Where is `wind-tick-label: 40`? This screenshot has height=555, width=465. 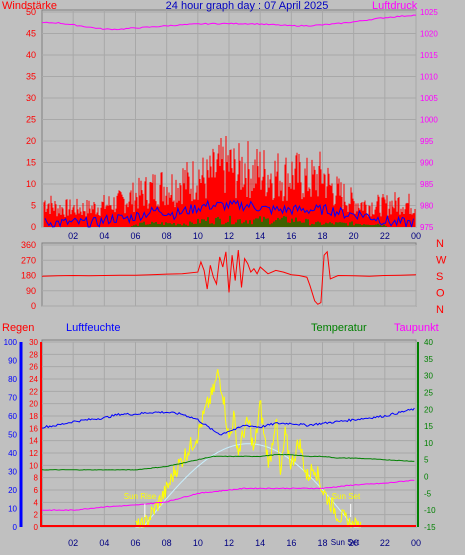
wind-tick-label: 40 is located at coordinates (31, 55).